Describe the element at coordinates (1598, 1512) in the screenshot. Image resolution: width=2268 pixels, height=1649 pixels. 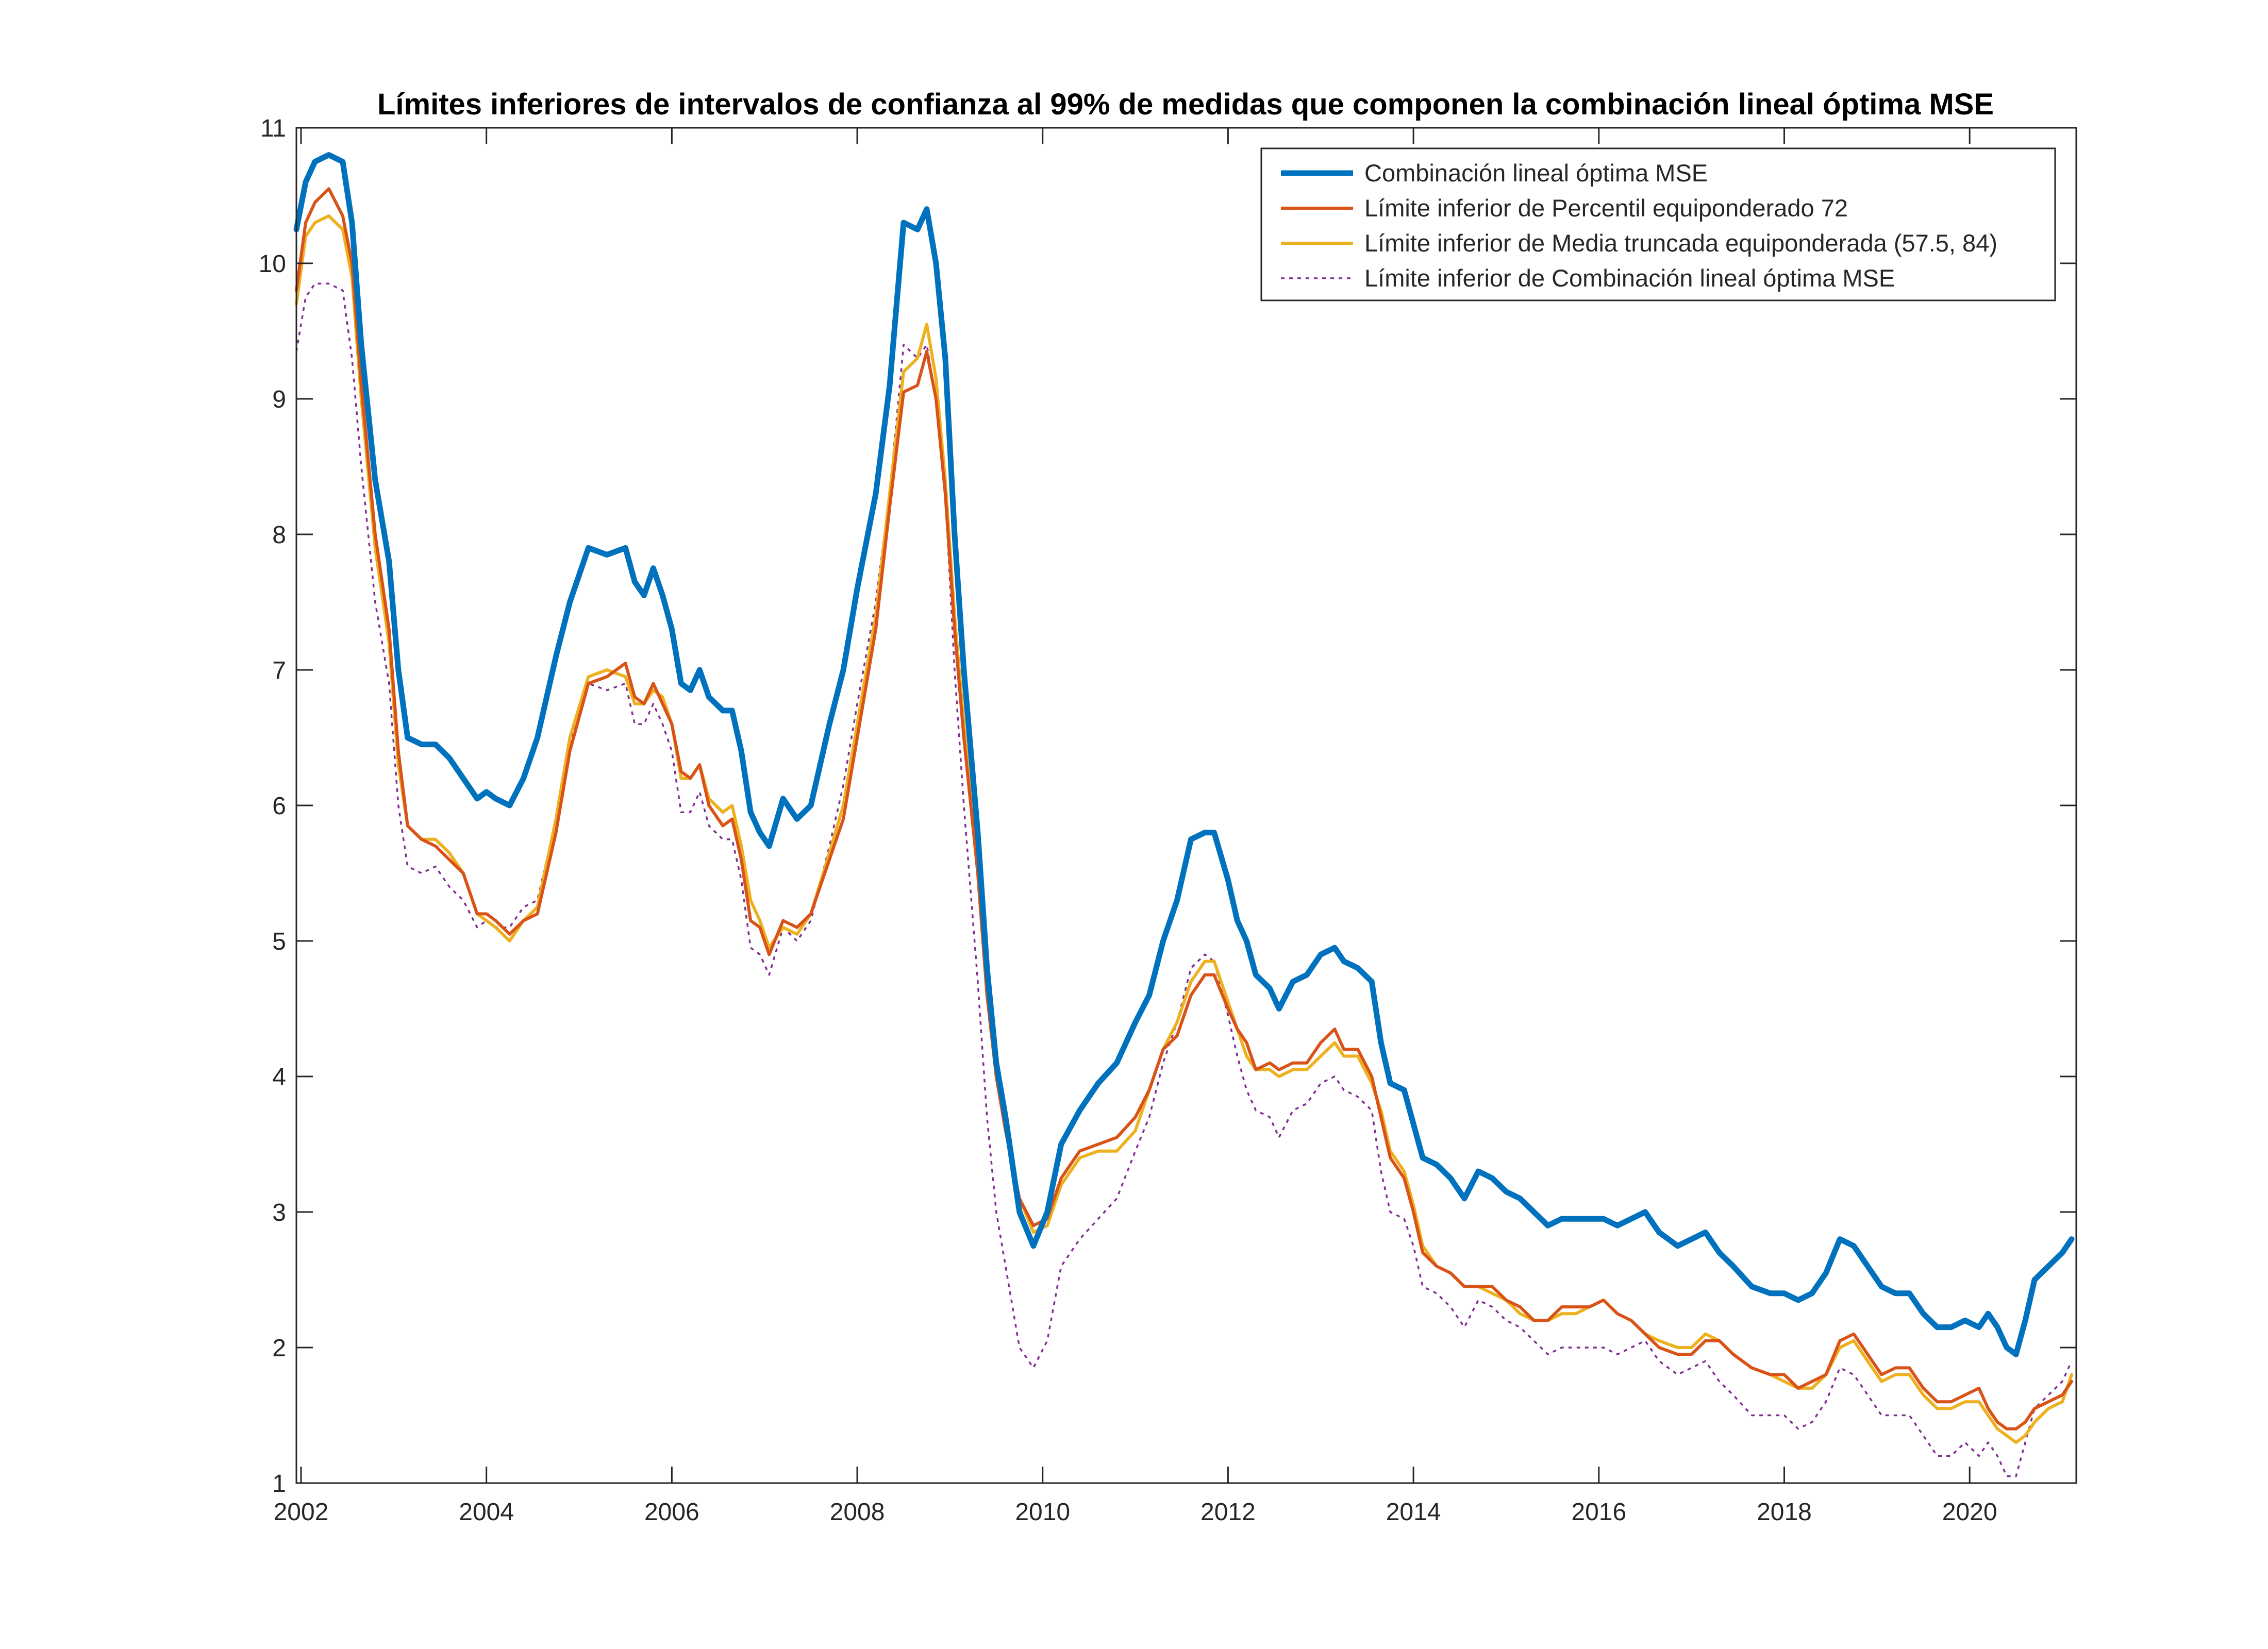
I see `x-tick-label-2016: 2016` at that location.